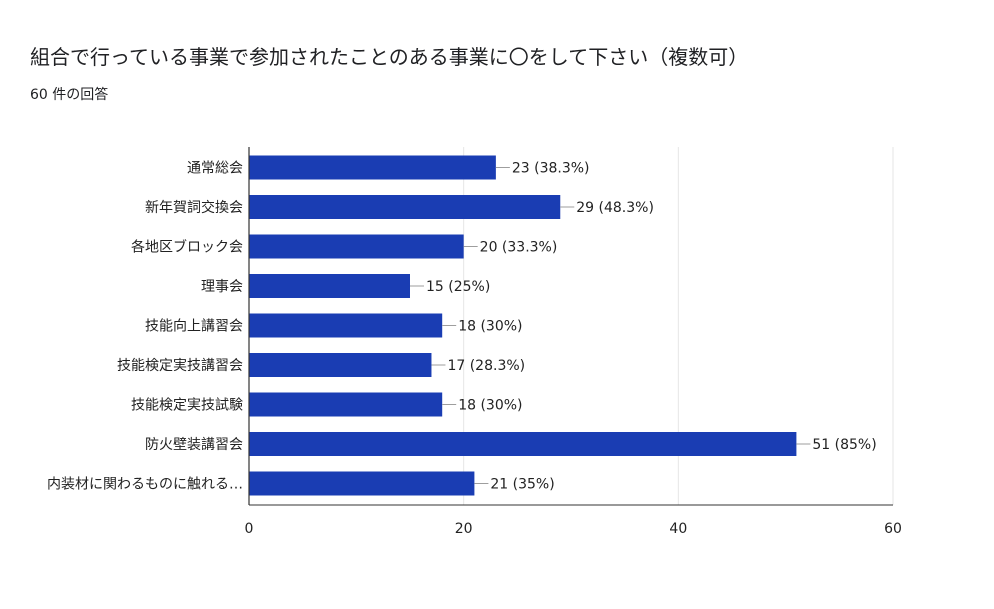 The height and width of the screenshot is (609, 994). I want to click on category-label: 防火壁装講習会, so click(194, 445).